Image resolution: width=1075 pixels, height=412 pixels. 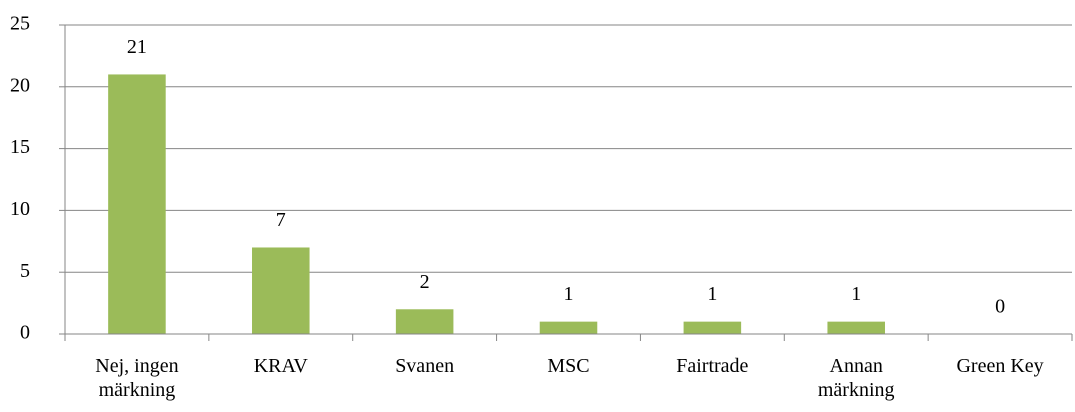 I want to click on y-tick-label: 15, so click(x=20, y=147).